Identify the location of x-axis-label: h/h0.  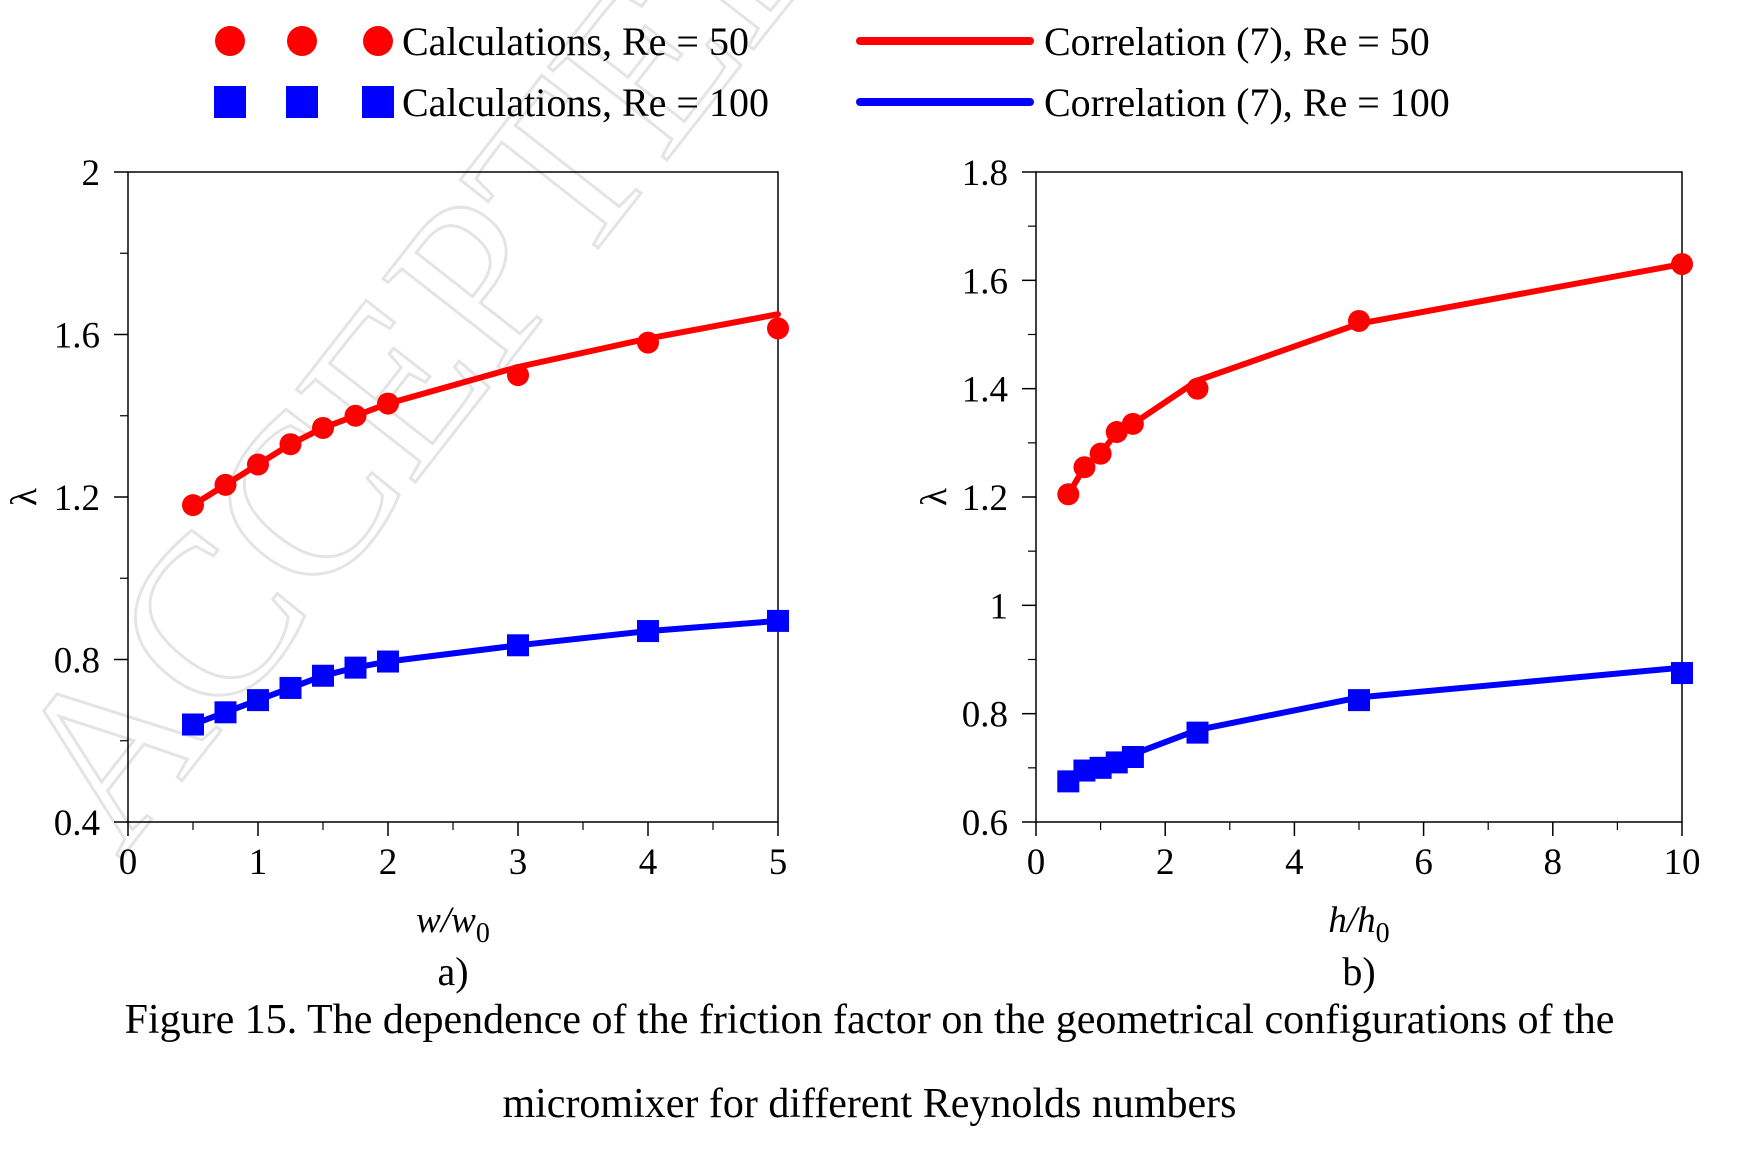
(1358, 924).